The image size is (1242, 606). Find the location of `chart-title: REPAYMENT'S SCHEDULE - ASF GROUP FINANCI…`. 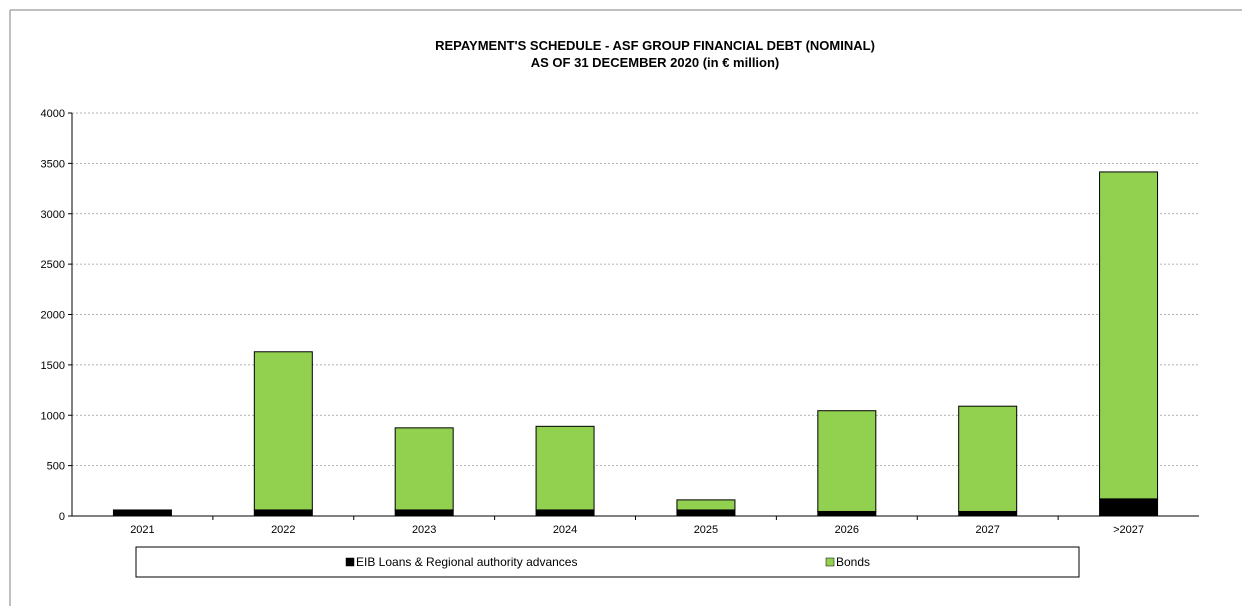

chart-title: REPAYMENT'S SCHEDULE - ASF GROUP FINANCI… is located at coordinates (655, 45).